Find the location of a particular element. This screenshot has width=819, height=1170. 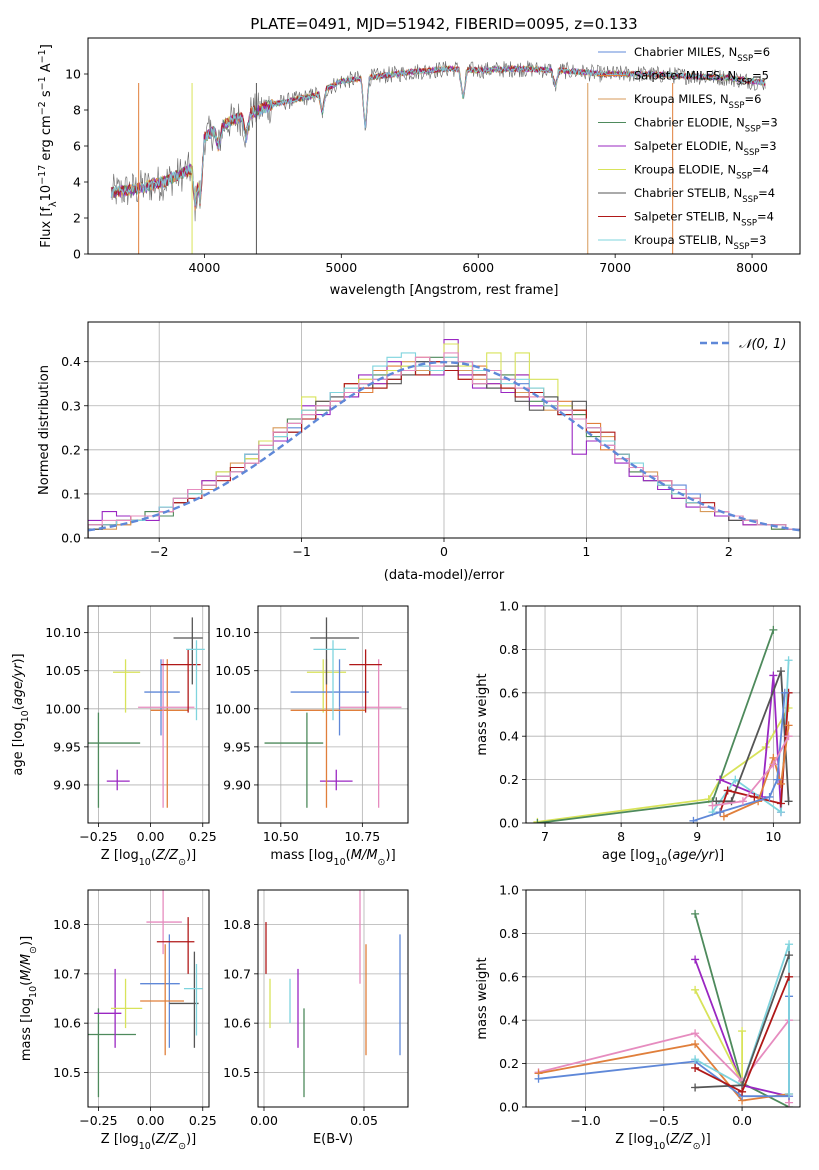

mass_vs_Z-xlabel: Z [log10(Z/Z⊙)] is located at coordinates (148, 1142).